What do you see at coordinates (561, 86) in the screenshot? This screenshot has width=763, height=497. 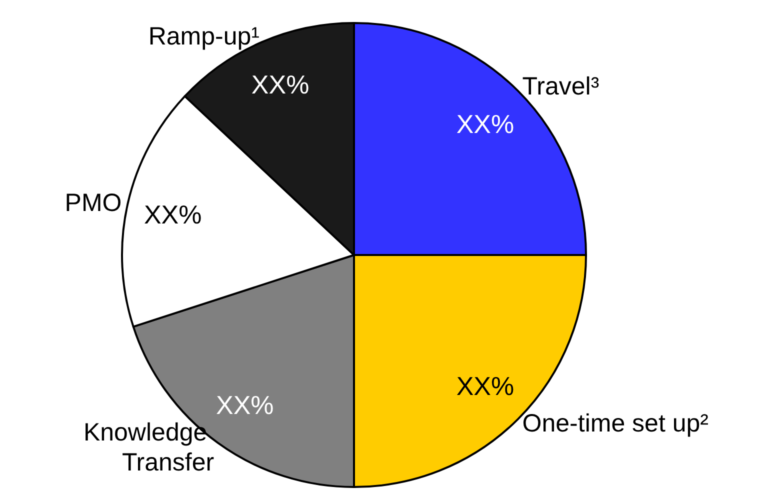 I see `slice-label: Travel³` at bounding box center [561, 86].